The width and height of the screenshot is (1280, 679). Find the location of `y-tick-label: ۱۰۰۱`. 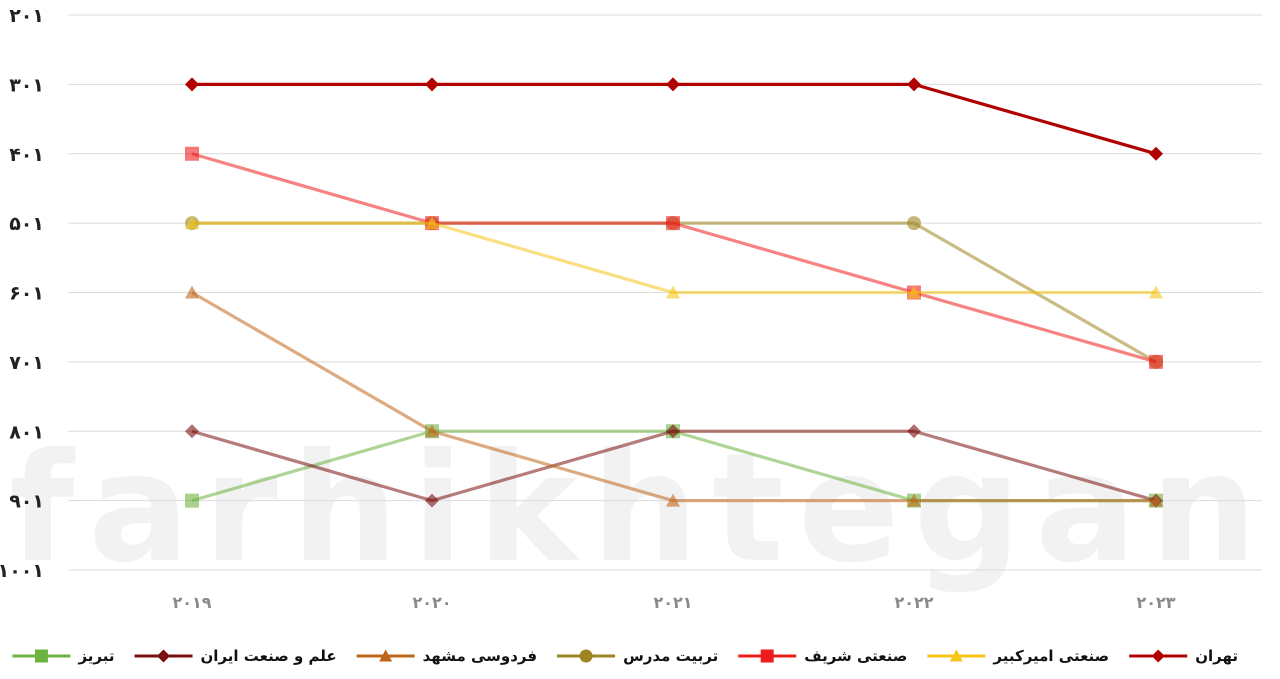

y-tick-label: ۱۰۰۱ is located at coordinates (22, 571).